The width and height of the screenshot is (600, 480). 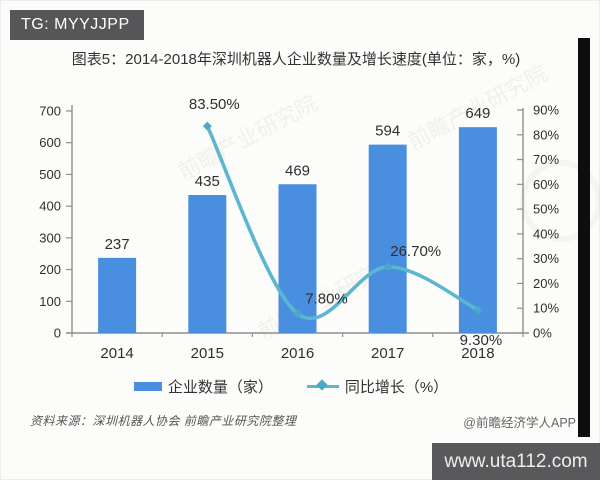 What do you see at coordinates (117, 295) in the screenshot?
I see `bar-2014` at bounding box center [117, 295].